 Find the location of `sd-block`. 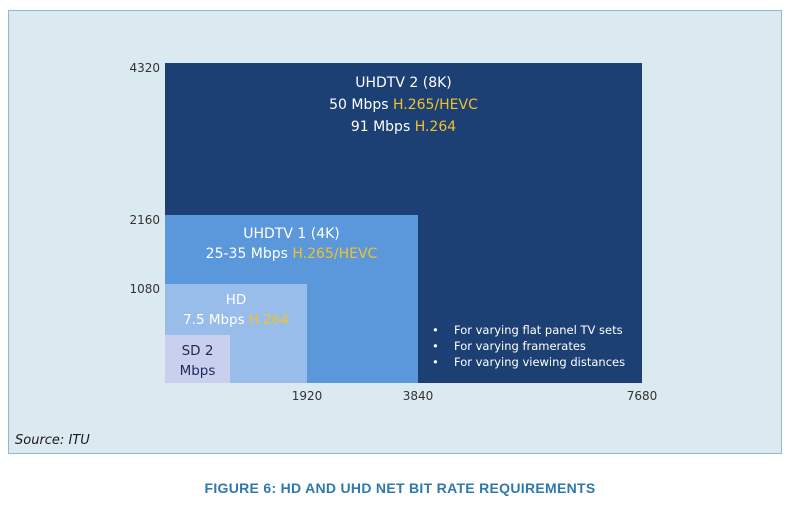

sd-block is located at coordinates (197, 359).